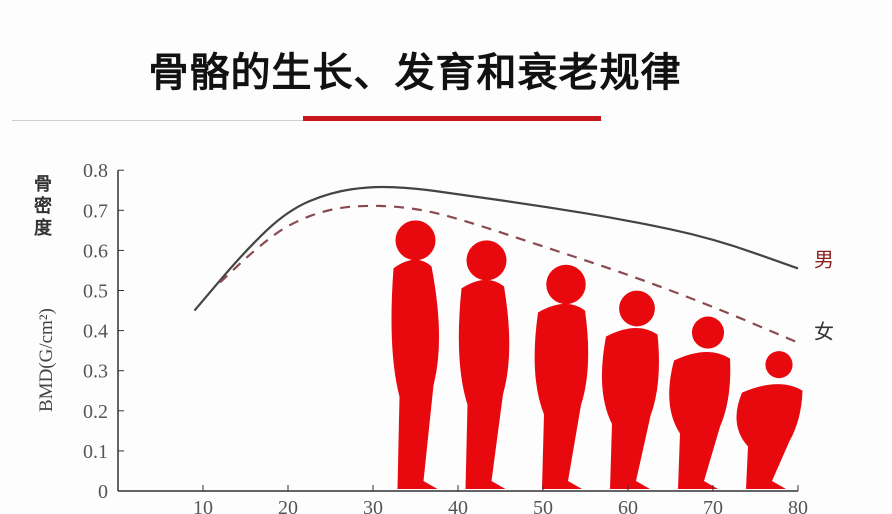  What do you see at coordinates (95, 452) in the screenshot?
I see `y-tick-label: 0.1` at bounding box center [95, 452].